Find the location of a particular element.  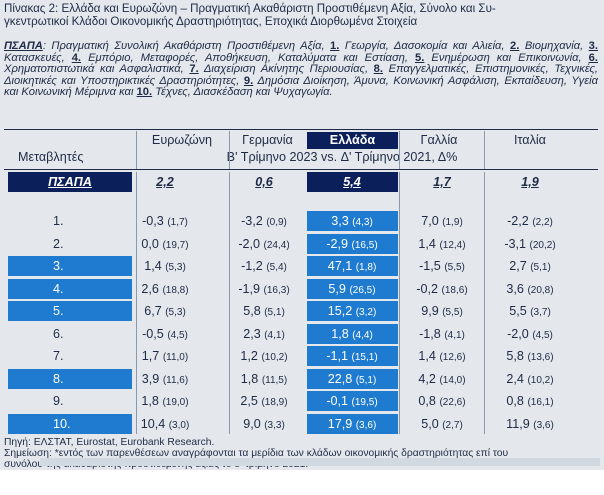

variables-label: Μεταβλητές is located at coordinates (51, 157).